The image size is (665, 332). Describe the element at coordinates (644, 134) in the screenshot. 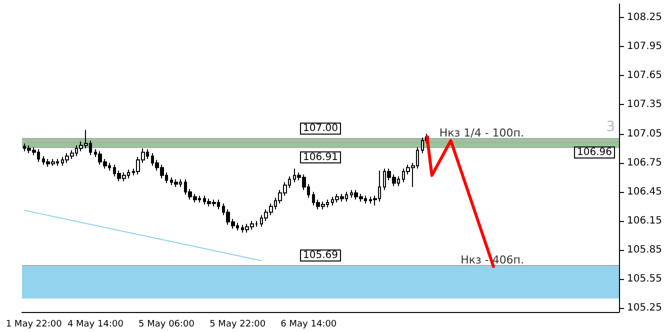

I see `y-tick-label: 107.05` at that location.